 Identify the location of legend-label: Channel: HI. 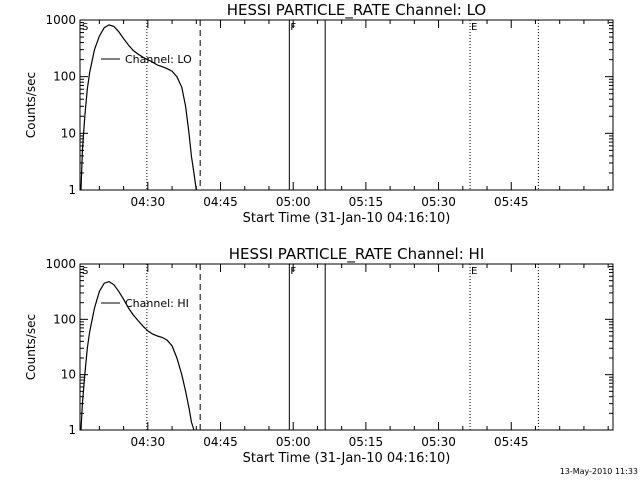
(157, 303).